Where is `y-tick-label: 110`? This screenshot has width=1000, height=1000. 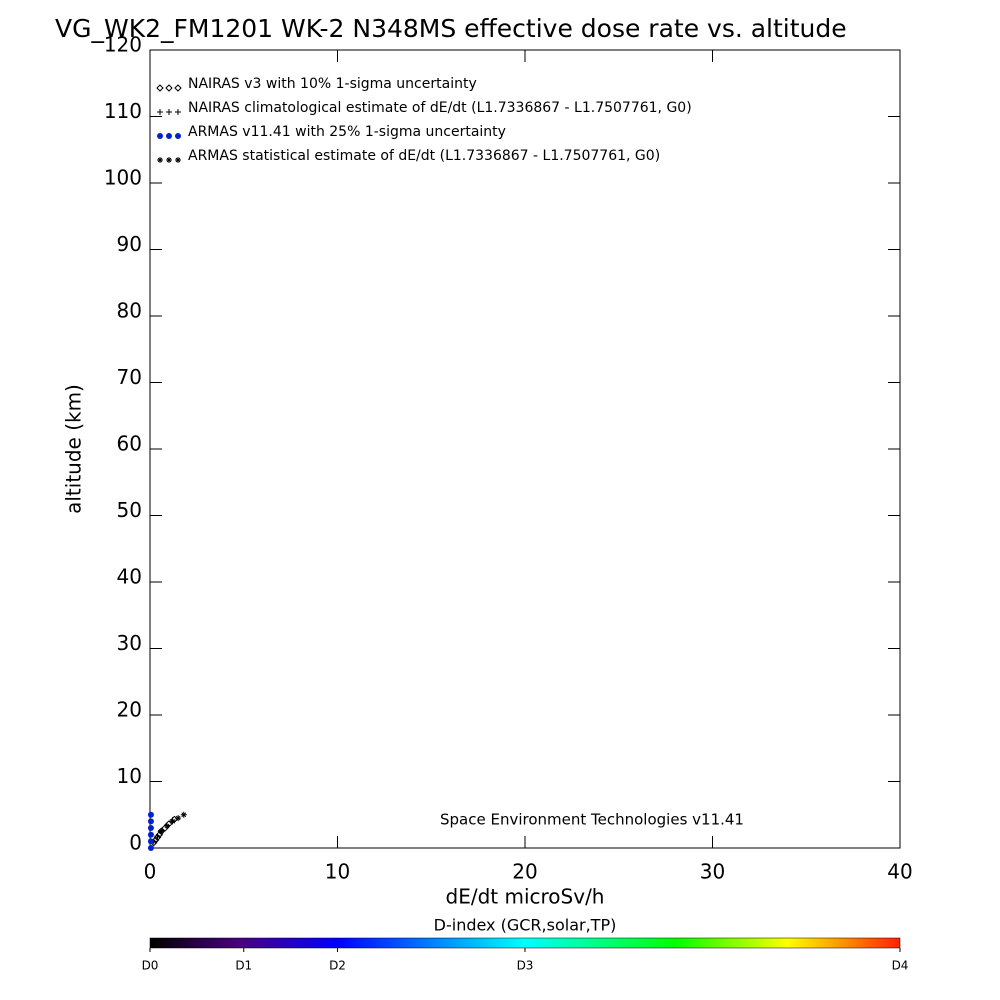 y-tick-label: 110 is located at coordinates (123, 111).